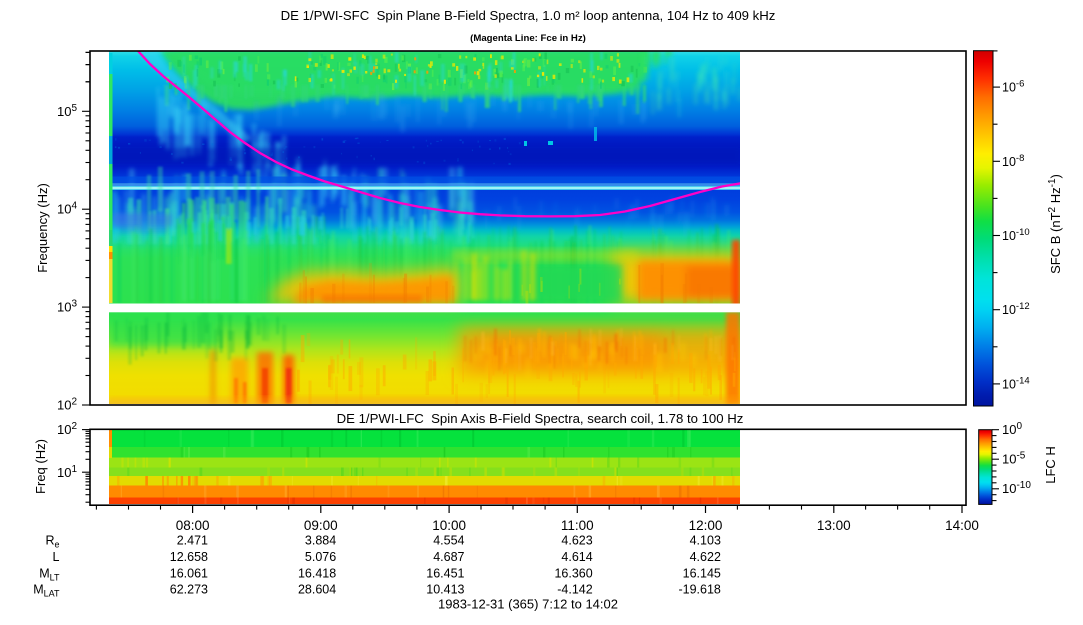 The height and width of the screenshot is (625, 1083). What do you see at coordinates (699, 590) in the screenshot?
I see `svg-text: -19.618` at bounding box center [699, 590].